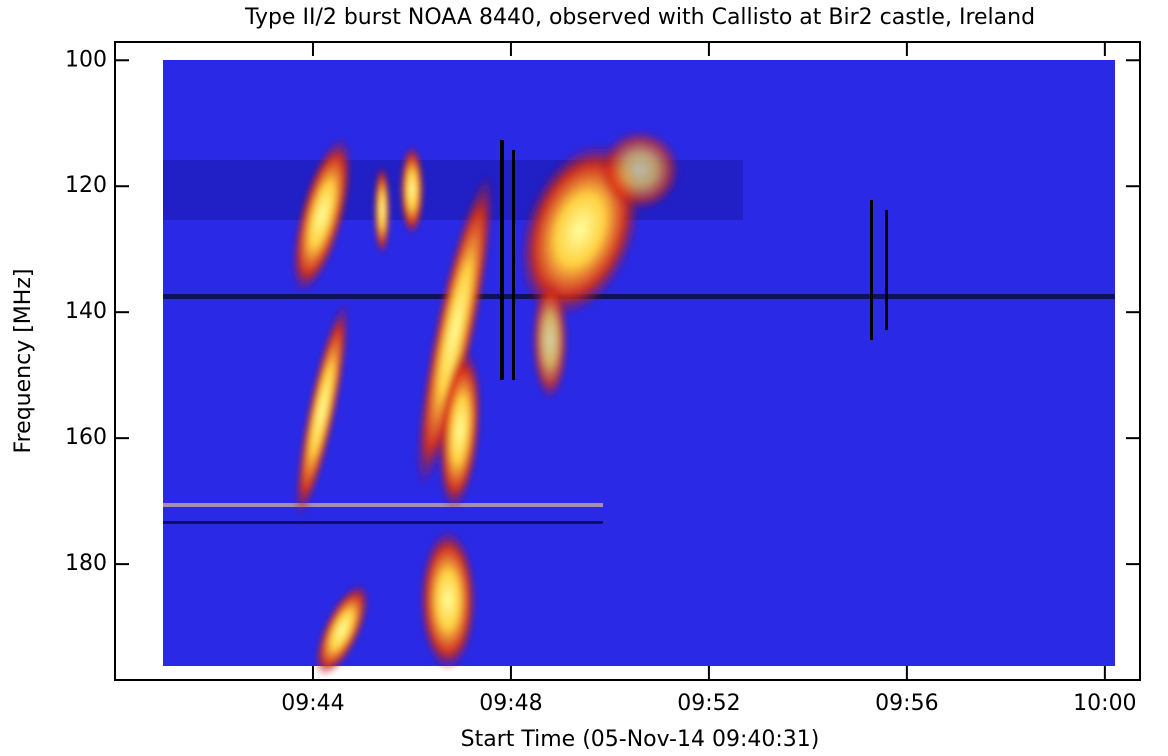  I want to click on y-tick-label: 120, so click(86, 185).